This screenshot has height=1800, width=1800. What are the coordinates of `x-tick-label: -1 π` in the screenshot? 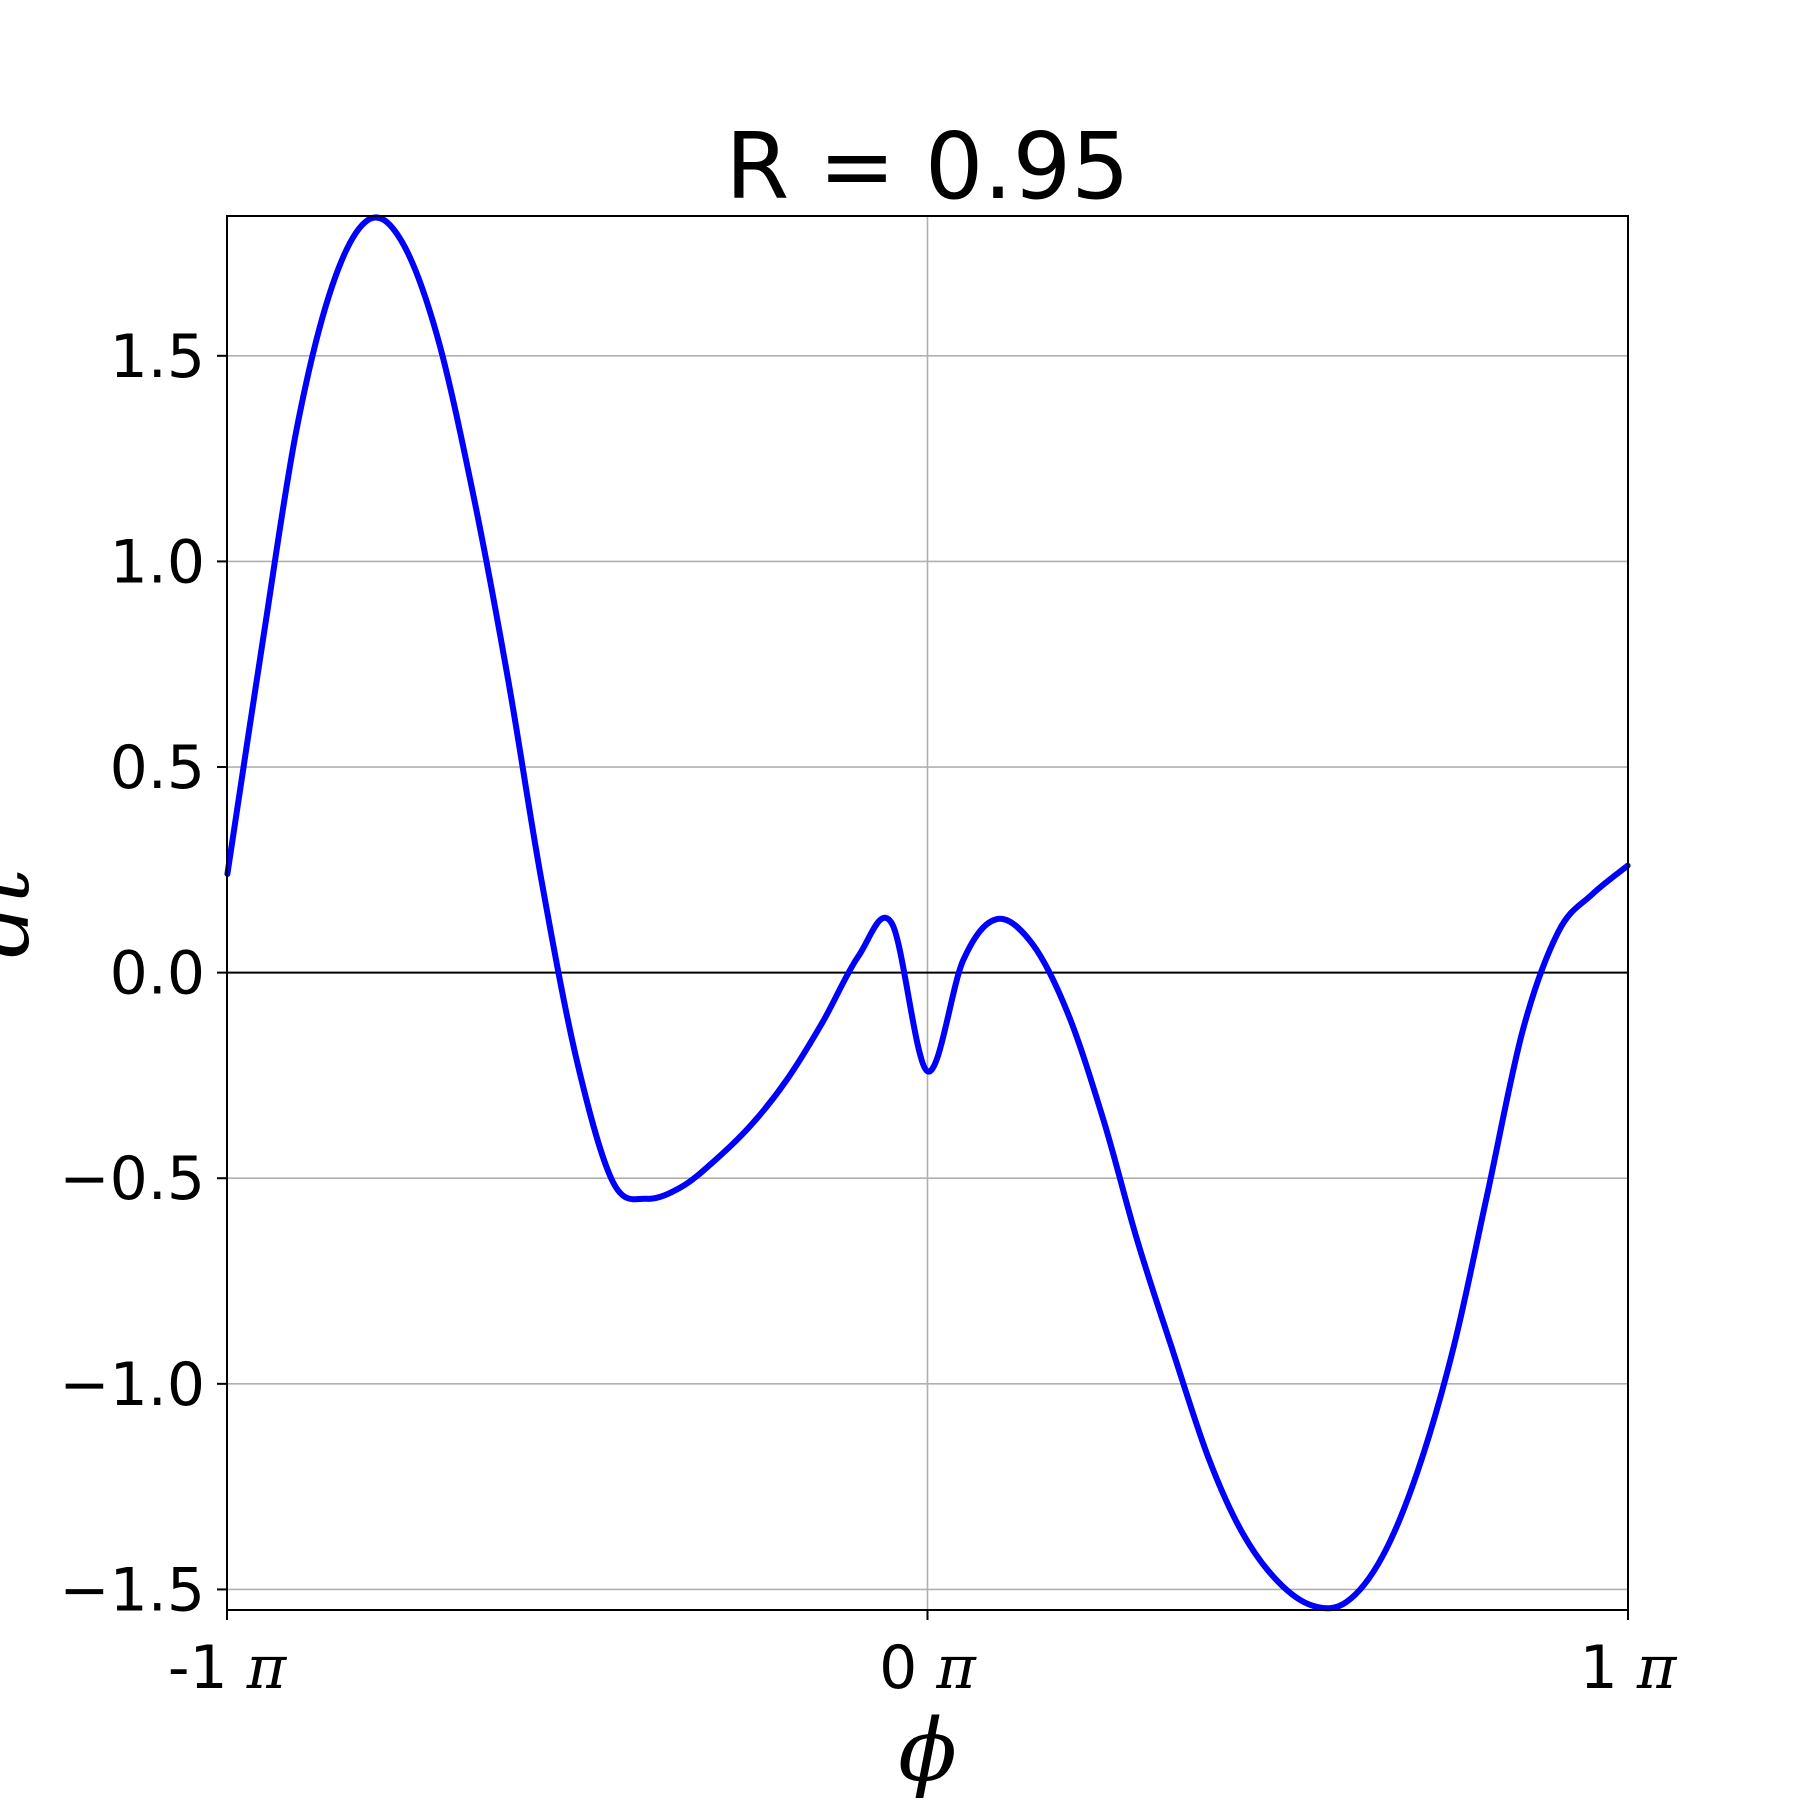 It's located at (228, 1668).